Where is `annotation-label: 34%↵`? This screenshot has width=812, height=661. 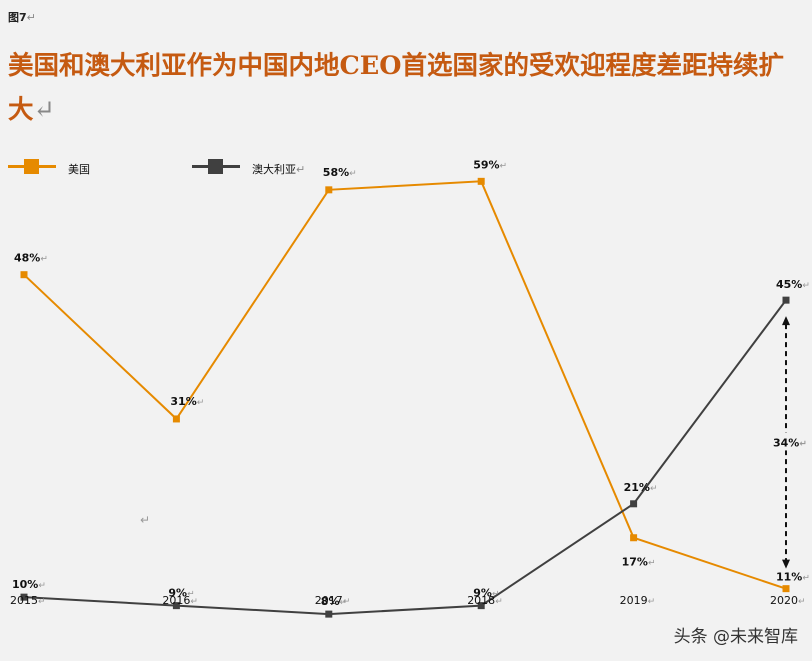 annotation-label: 34%↵ is located at coordinates (790, 442).